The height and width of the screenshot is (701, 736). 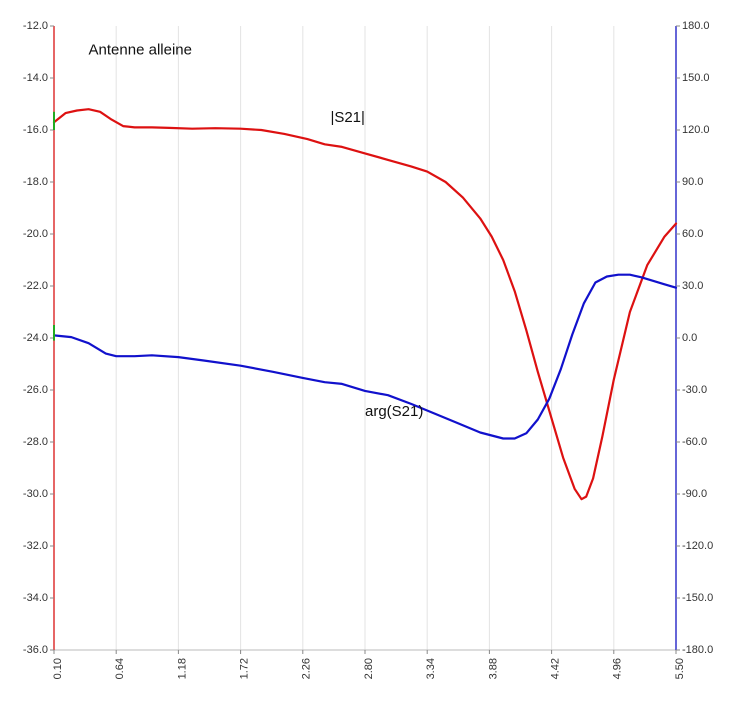 What do you see at coordinates (697, 546) in the screenshot?
I see `y-right-tick-label: -120.0` at bounding box center [697, 546].